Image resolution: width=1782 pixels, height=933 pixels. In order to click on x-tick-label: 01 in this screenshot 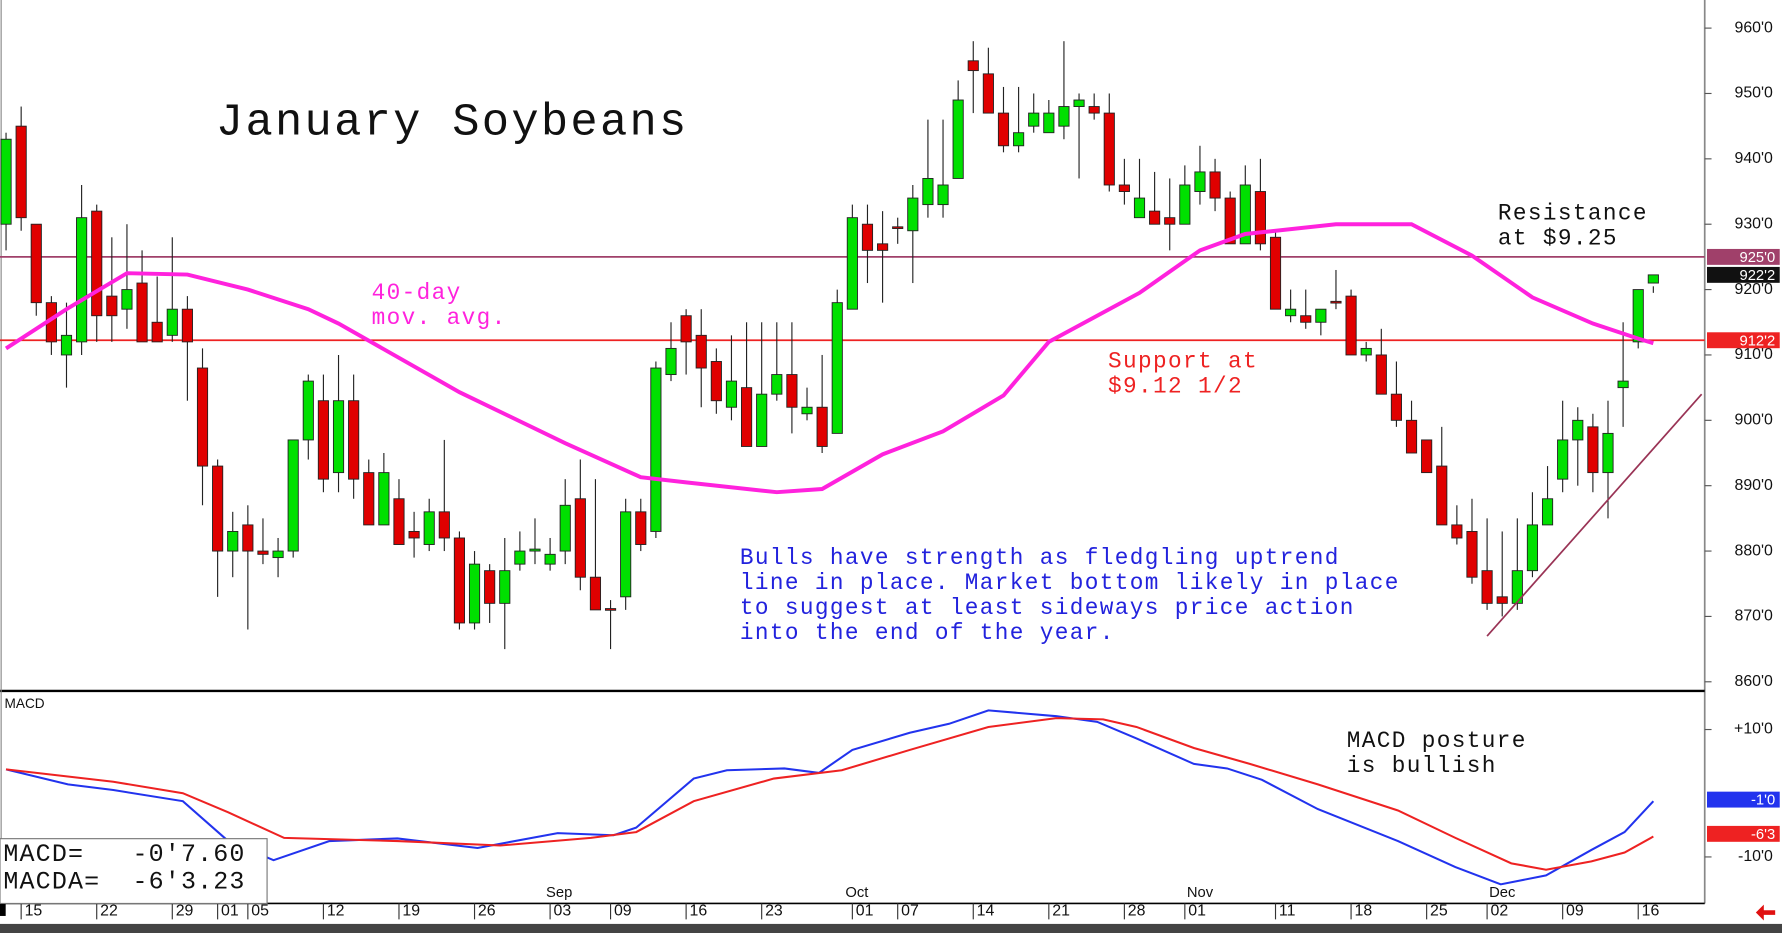, I will do `click(1197, 911)`.